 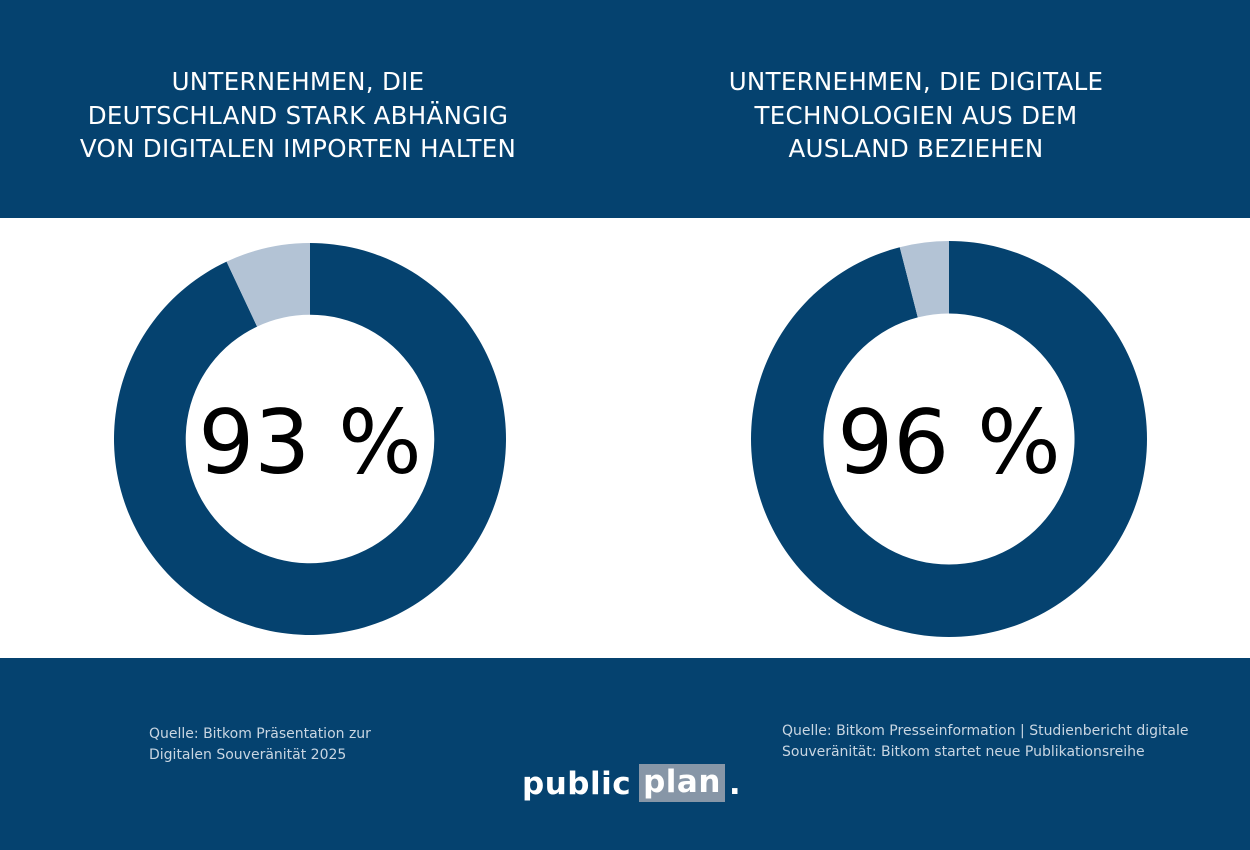 I want to click on donut-0-center-label: 93 %, so click(x=310, y=442).